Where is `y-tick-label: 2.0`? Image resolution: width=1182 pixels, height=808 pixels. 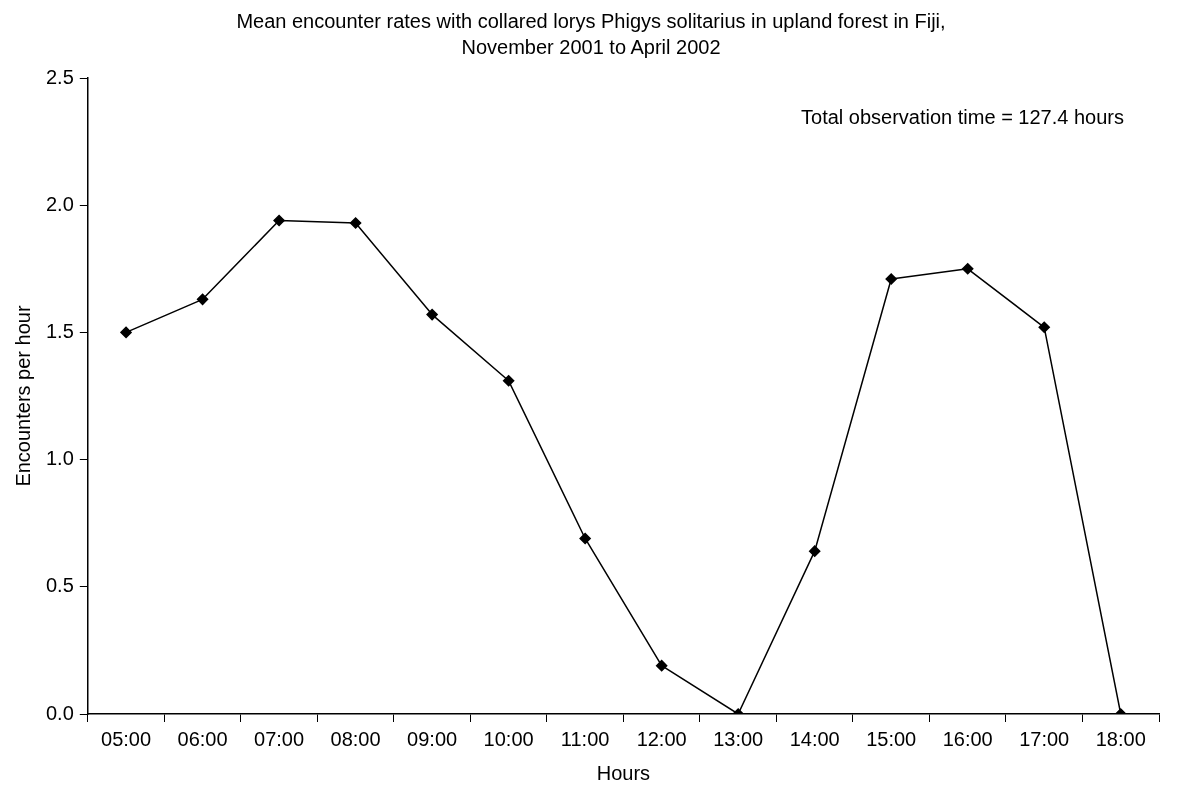
y-tick-label: 2.0 is located at coordinates (59, 203).